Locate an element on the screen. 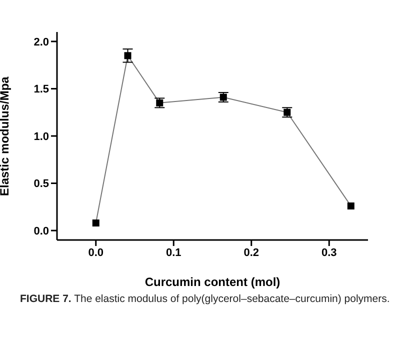 This screenshot has width=403, height=344. x-axis-title: Curcumin content (mol) is located at coordinates (212, 282).